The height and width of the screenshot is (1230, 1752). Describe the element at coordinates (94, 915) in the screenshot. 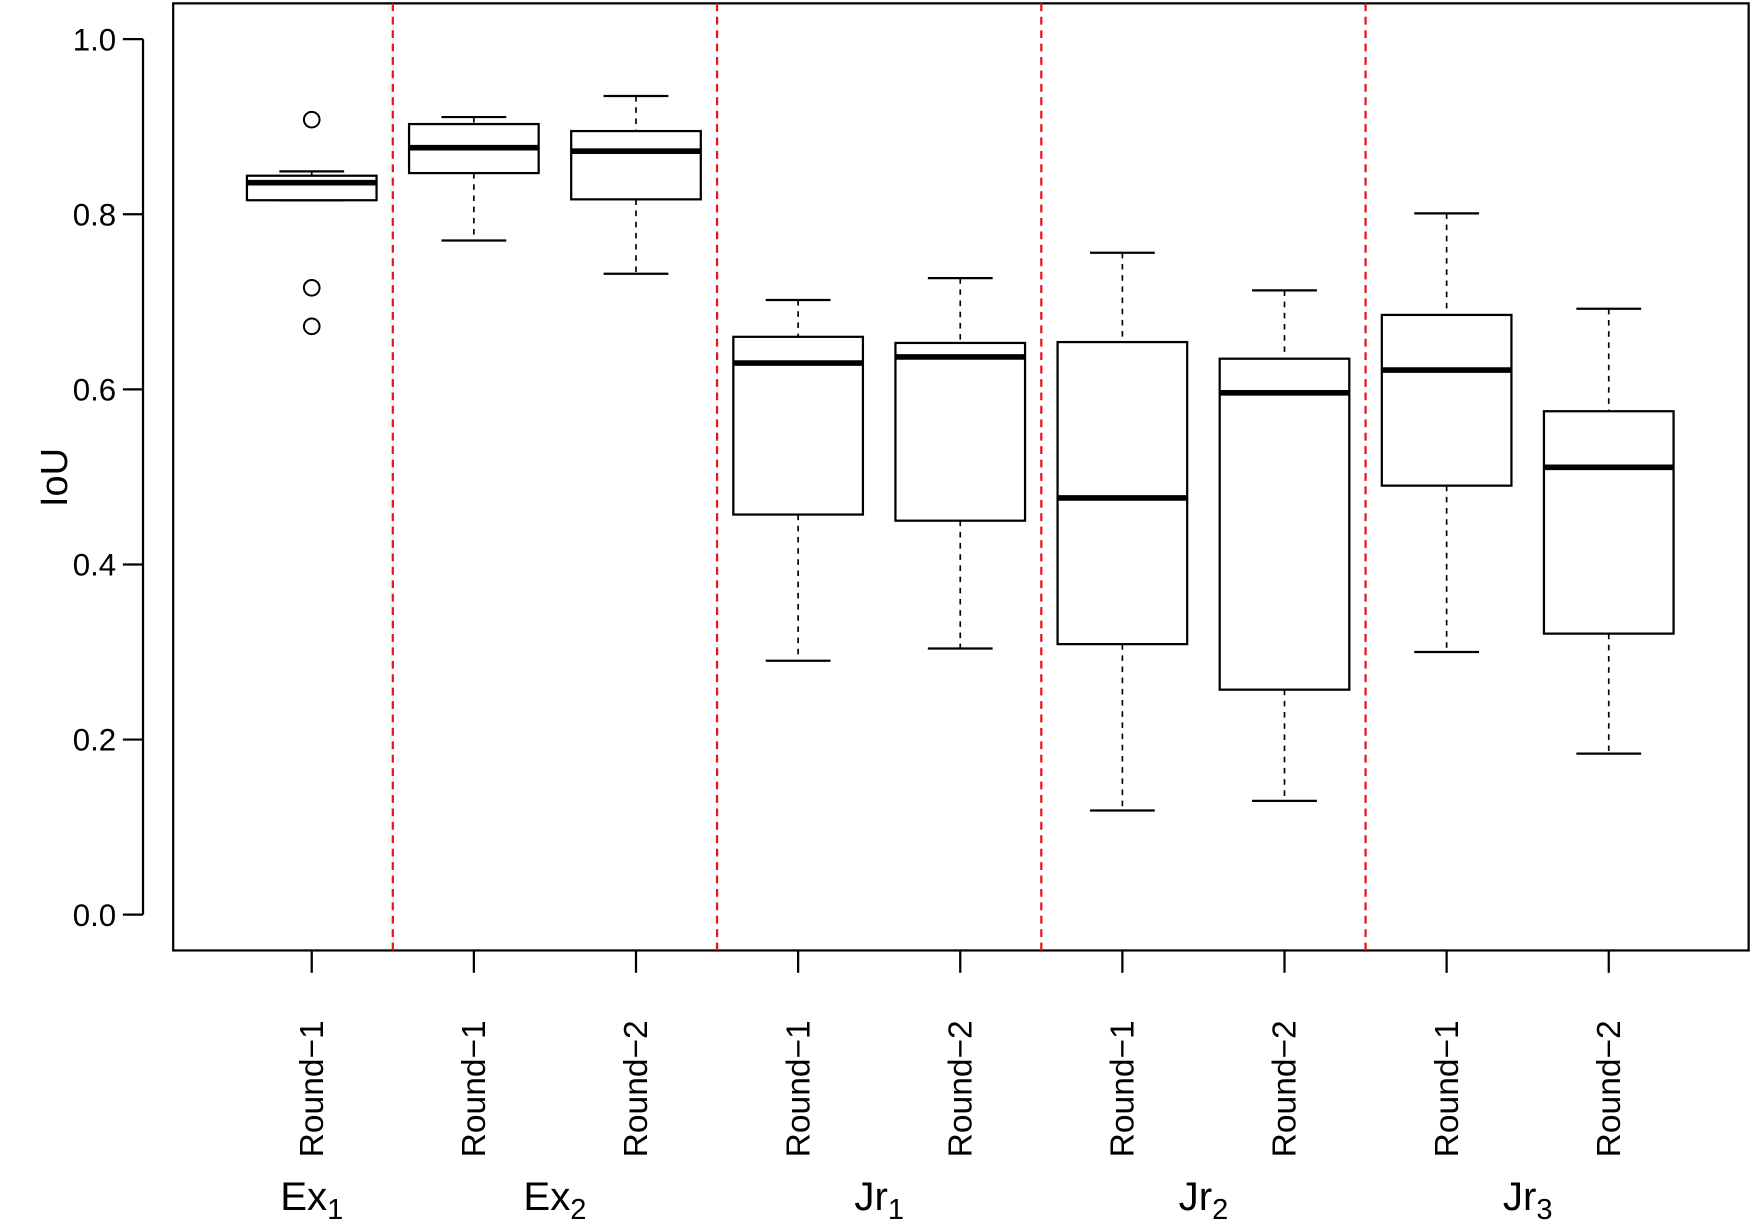

I see `y-tick-label: 0.0` at that location.